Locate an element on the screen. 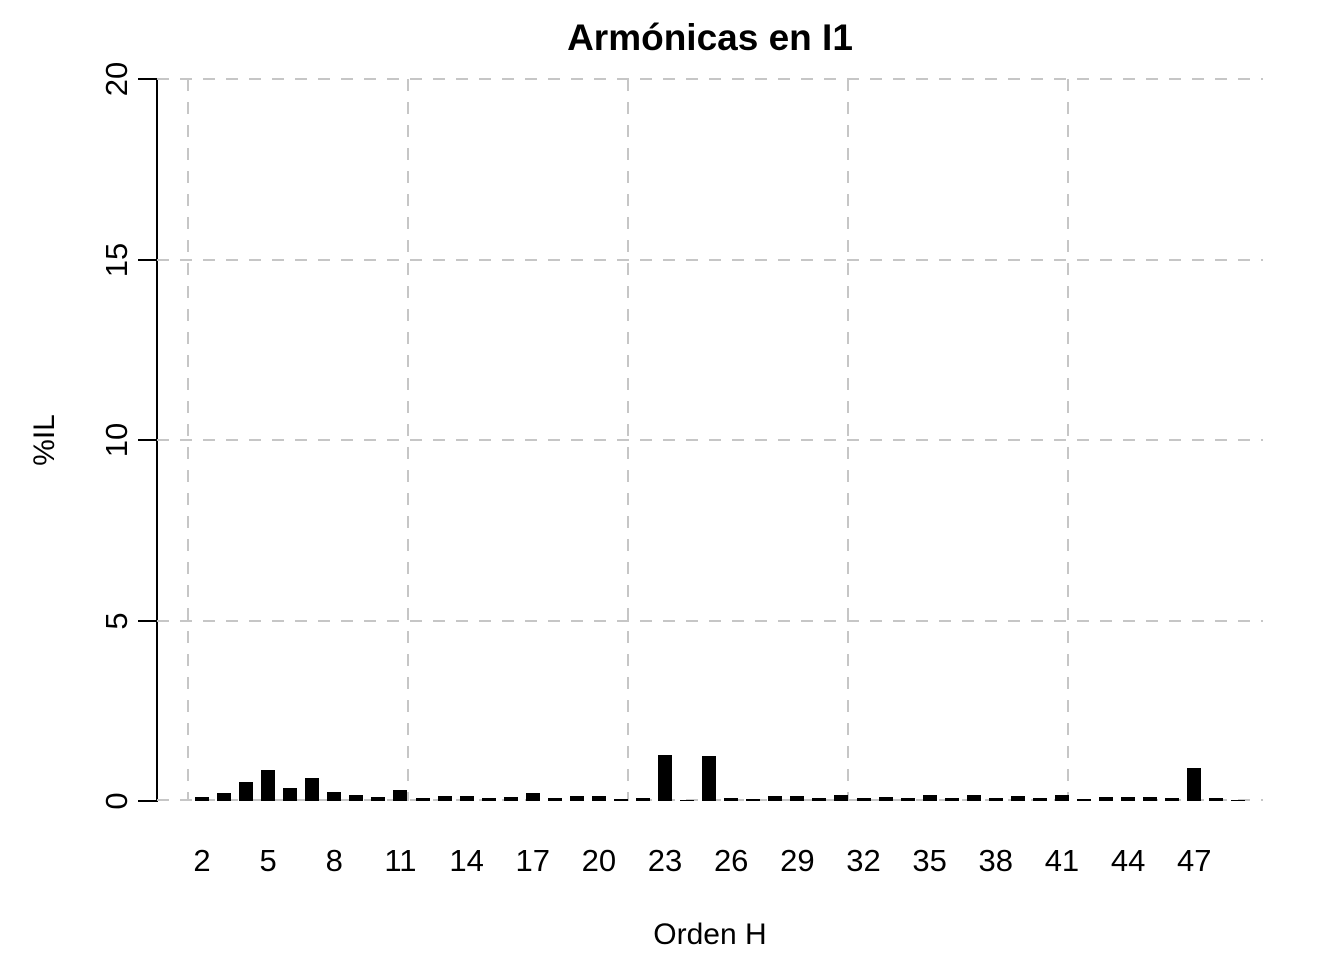  y-tick-label: 15 is located at coordinates (116, 259).